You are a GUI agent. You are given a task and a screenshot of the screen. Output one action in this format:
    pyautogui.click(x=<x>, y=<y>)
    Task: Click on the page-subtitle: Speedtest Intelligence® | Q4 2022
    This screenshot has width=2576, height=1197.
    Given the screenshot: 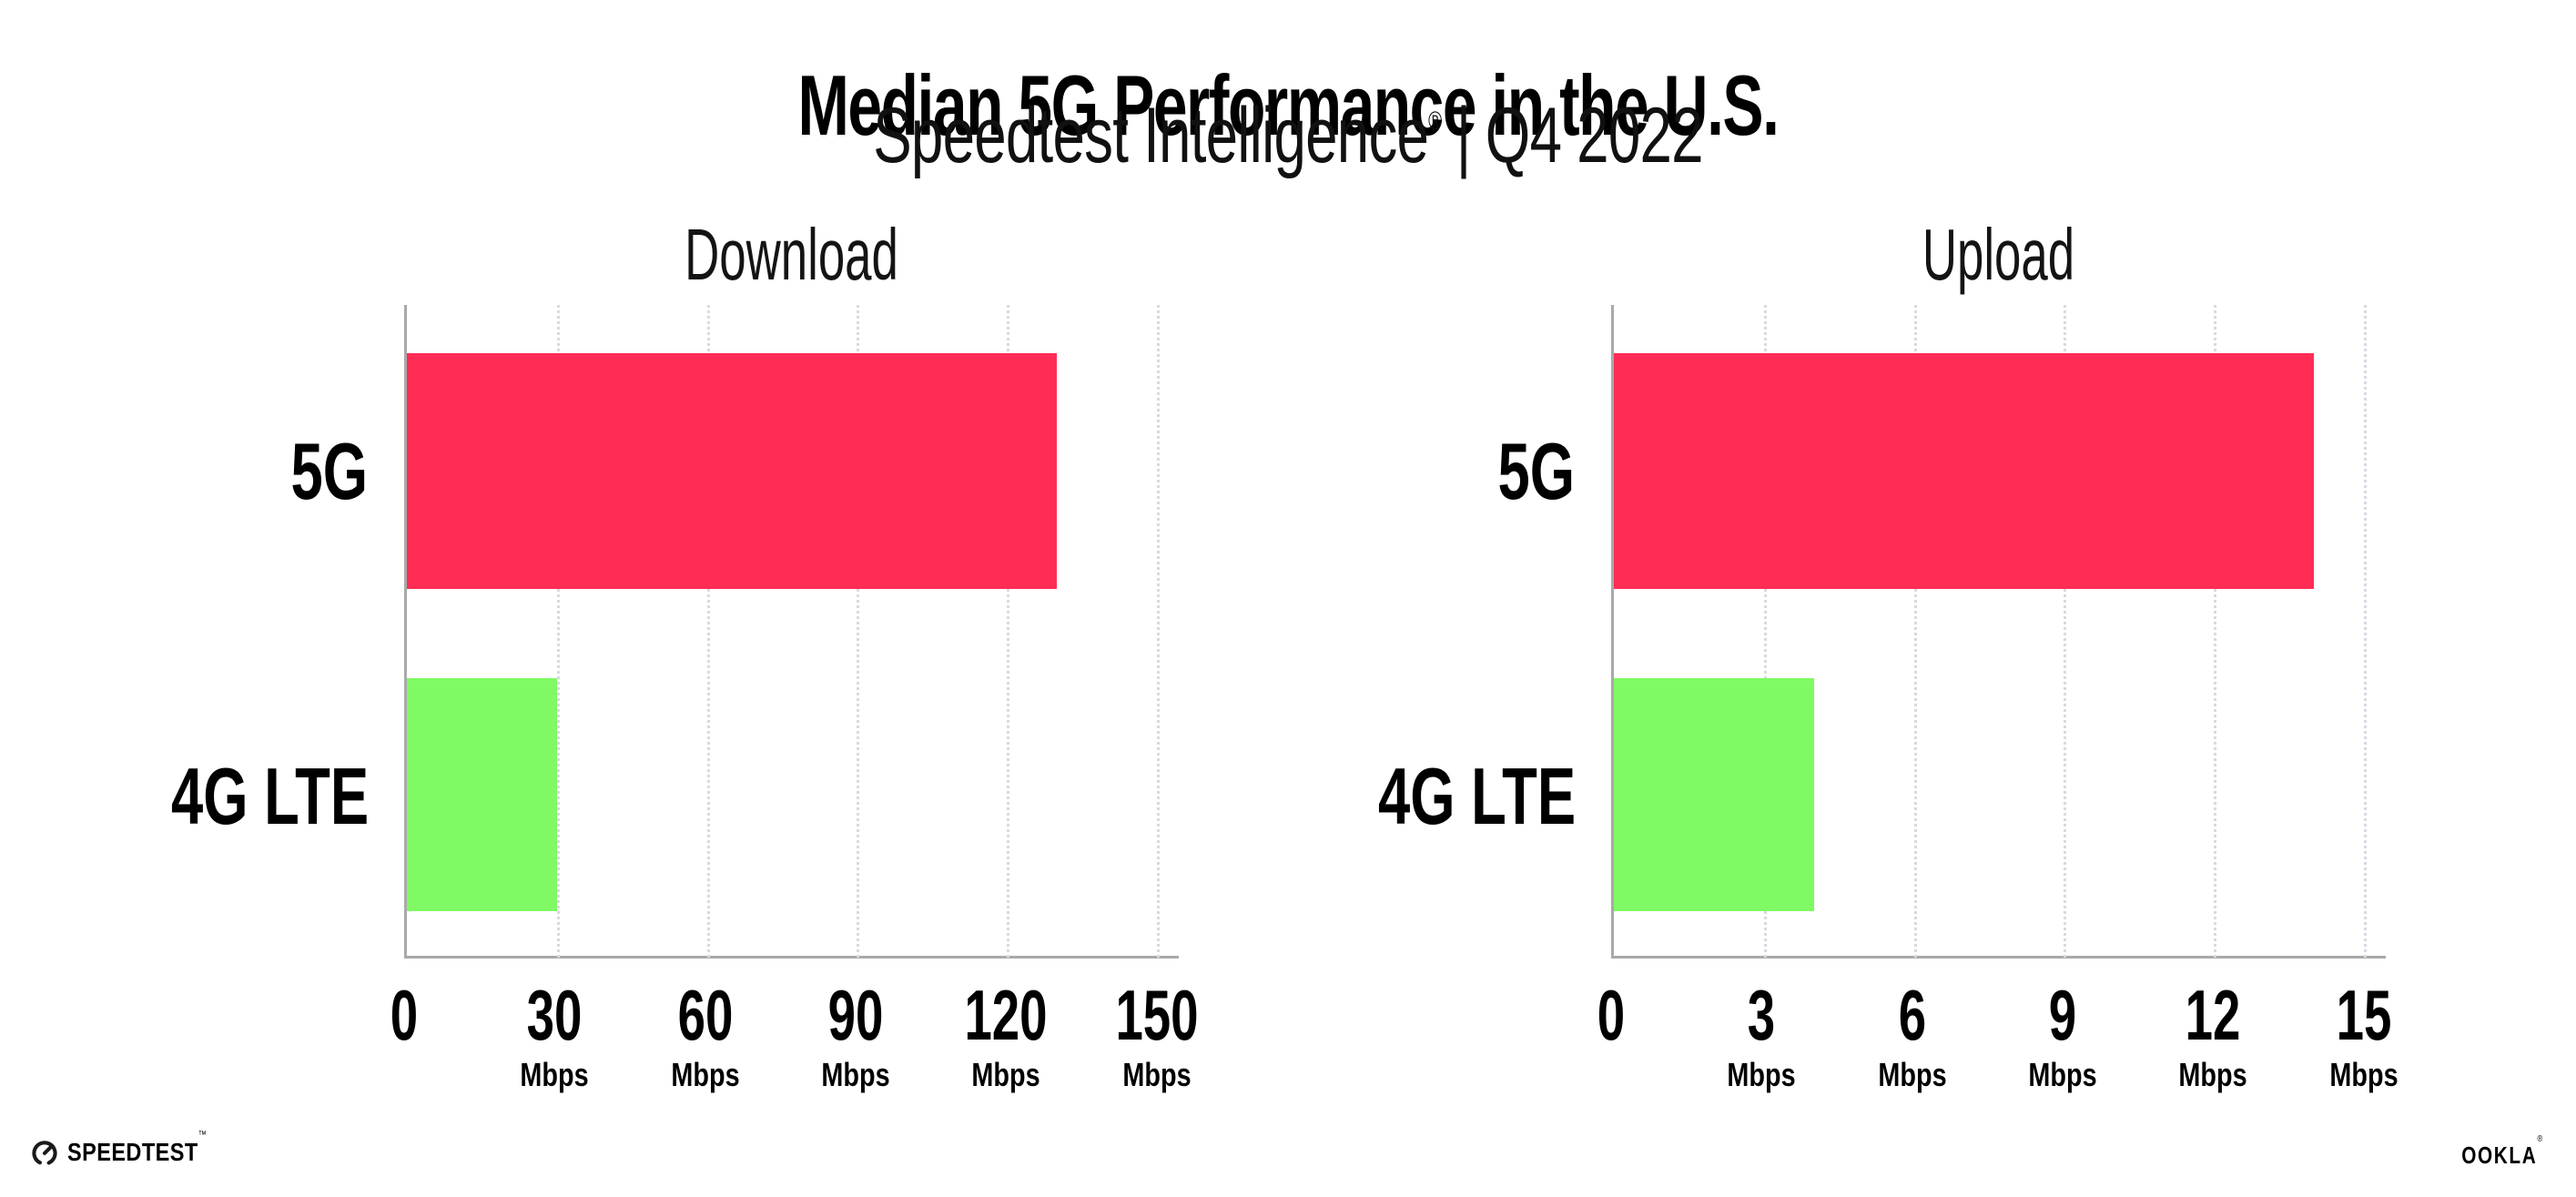 What is the action you would take?
    pyautogui.click(x=1288, y=136)
    